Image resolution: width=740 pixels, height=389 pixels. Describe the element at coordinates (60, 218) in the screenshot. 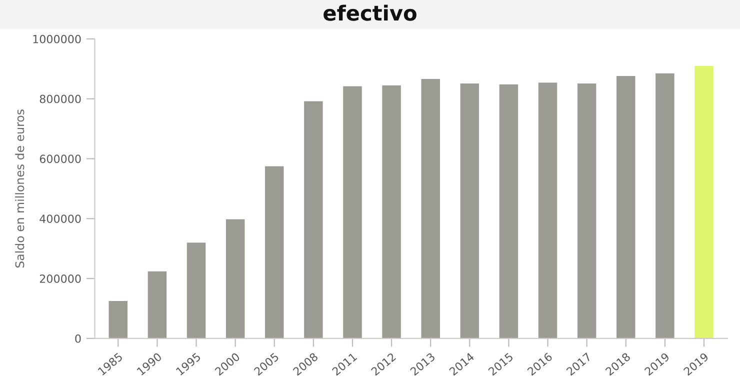

I see `y-tick-label: 400000` at that location.